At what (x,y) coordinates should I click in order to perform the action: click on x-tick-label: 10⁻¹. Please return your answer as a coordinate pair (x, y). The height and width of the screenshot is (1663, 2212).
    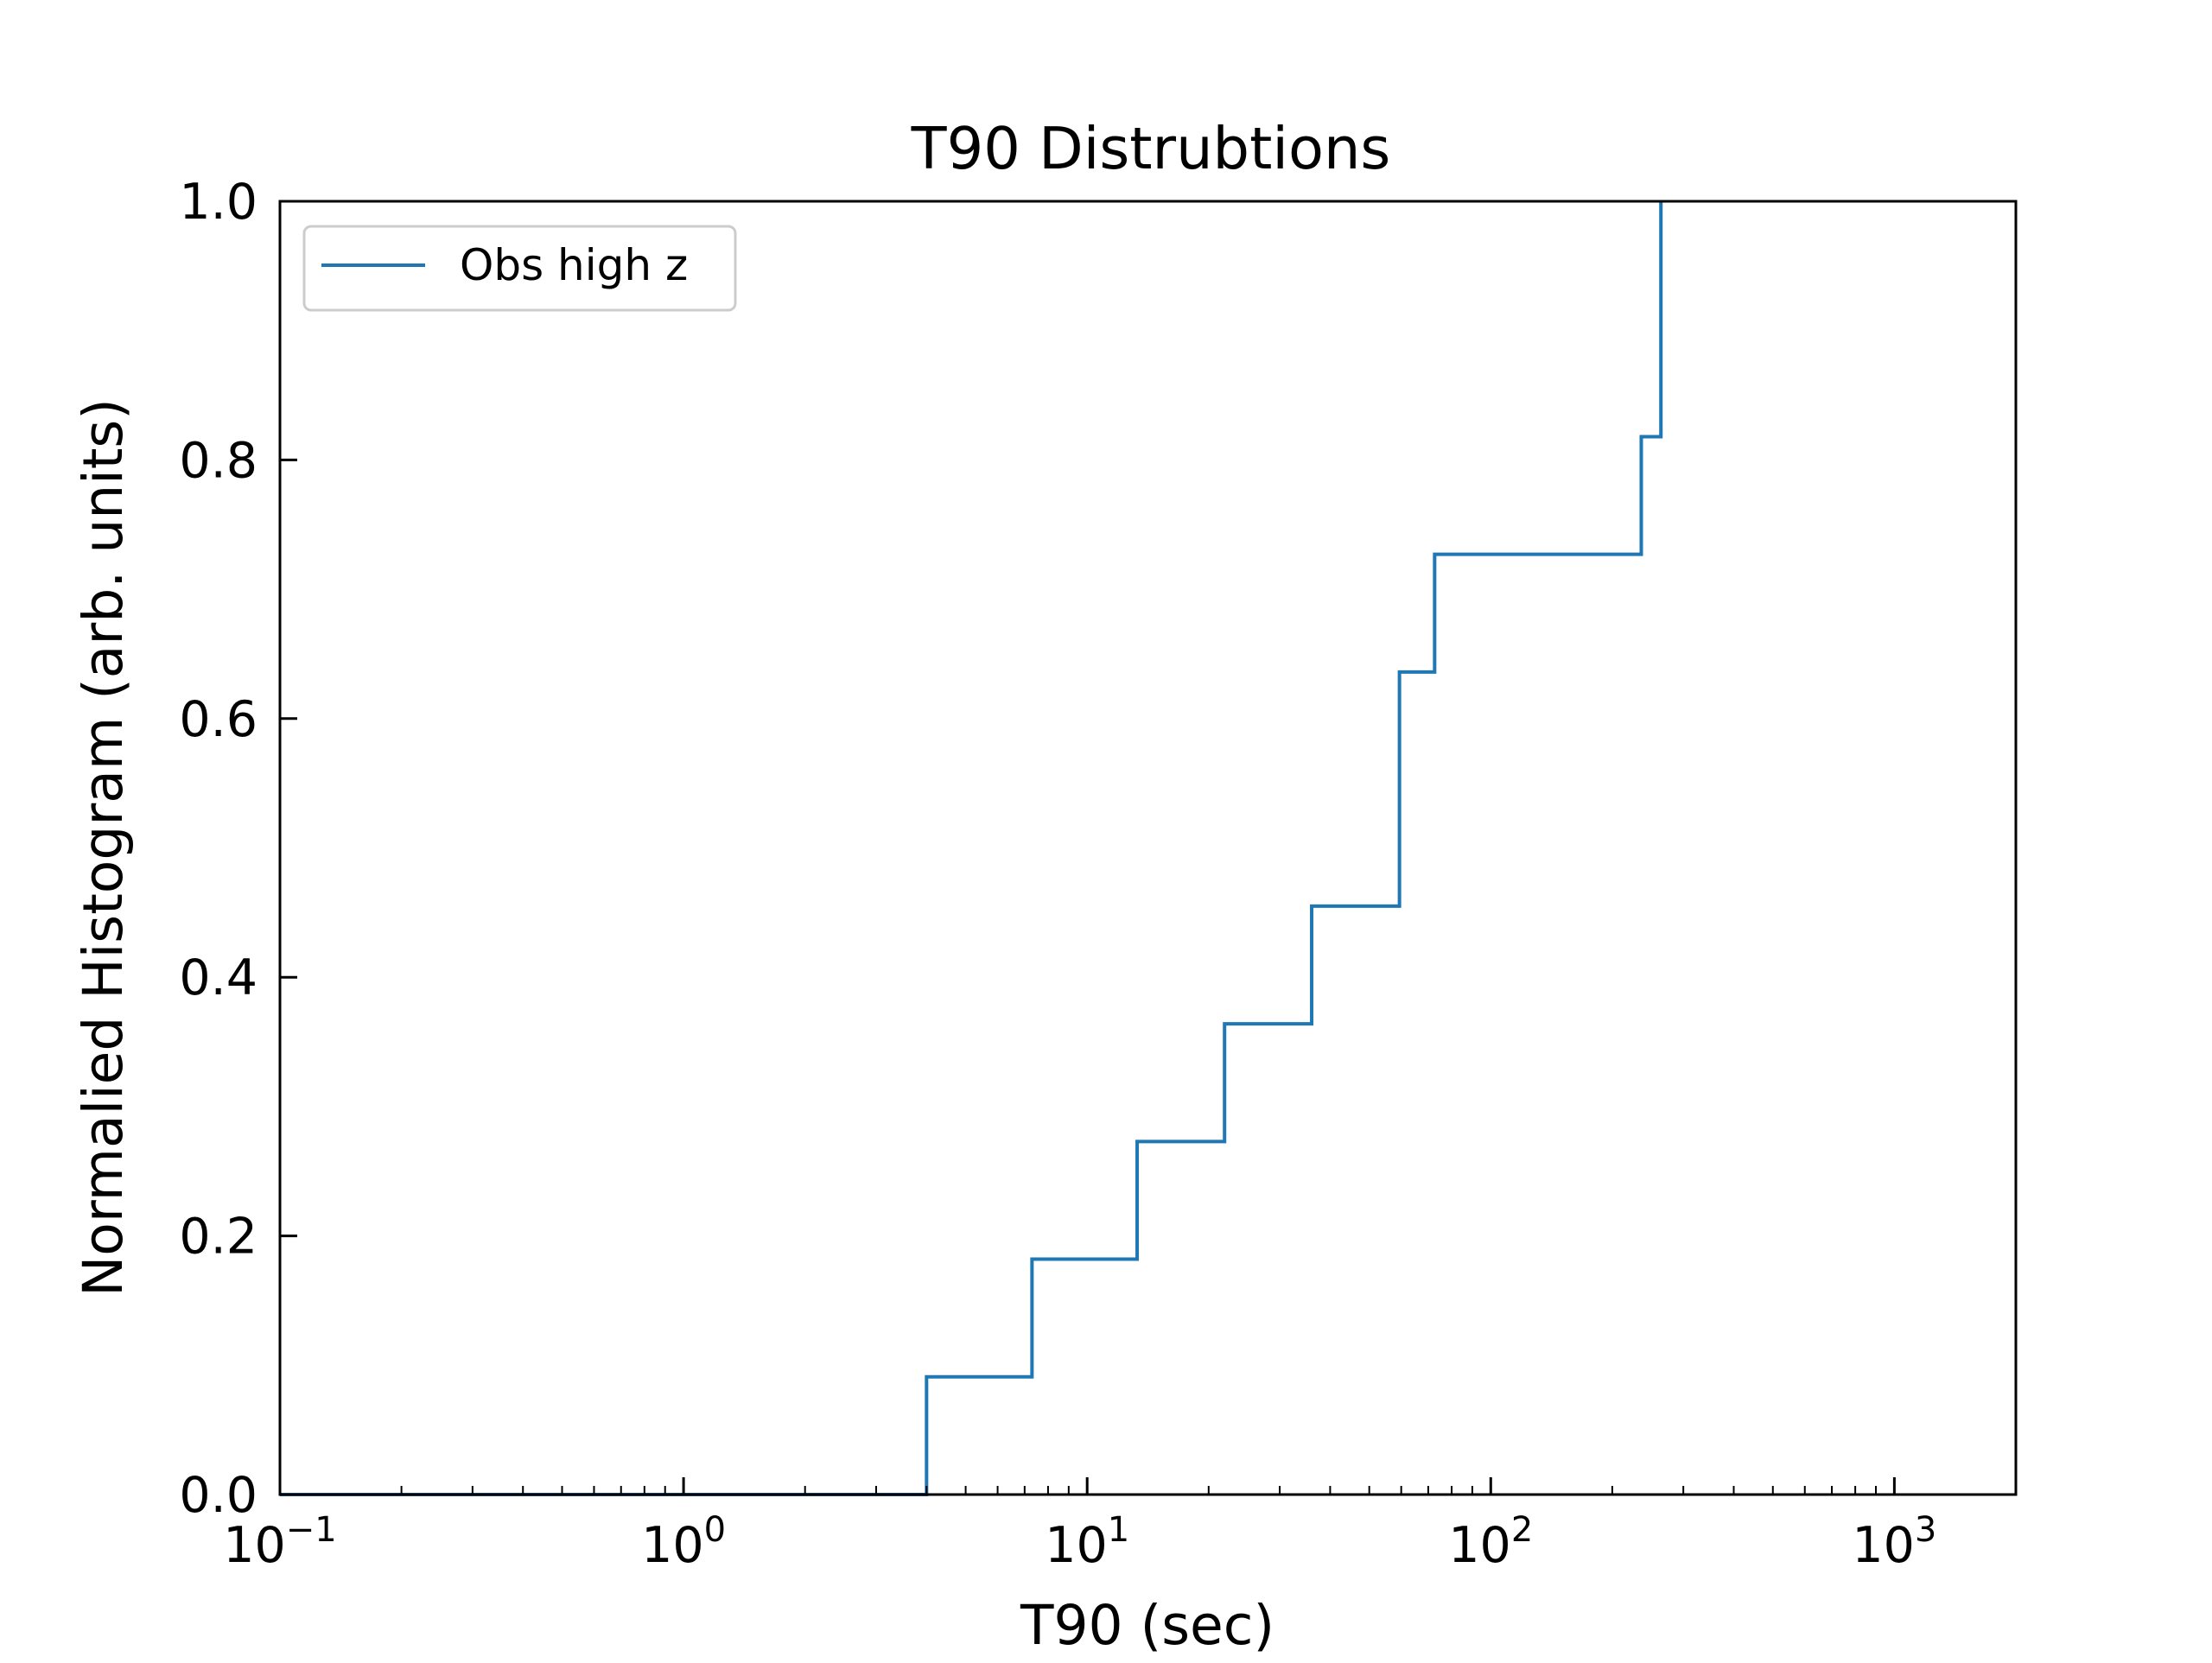
    Looking at the image, I should click on (280, 1542).